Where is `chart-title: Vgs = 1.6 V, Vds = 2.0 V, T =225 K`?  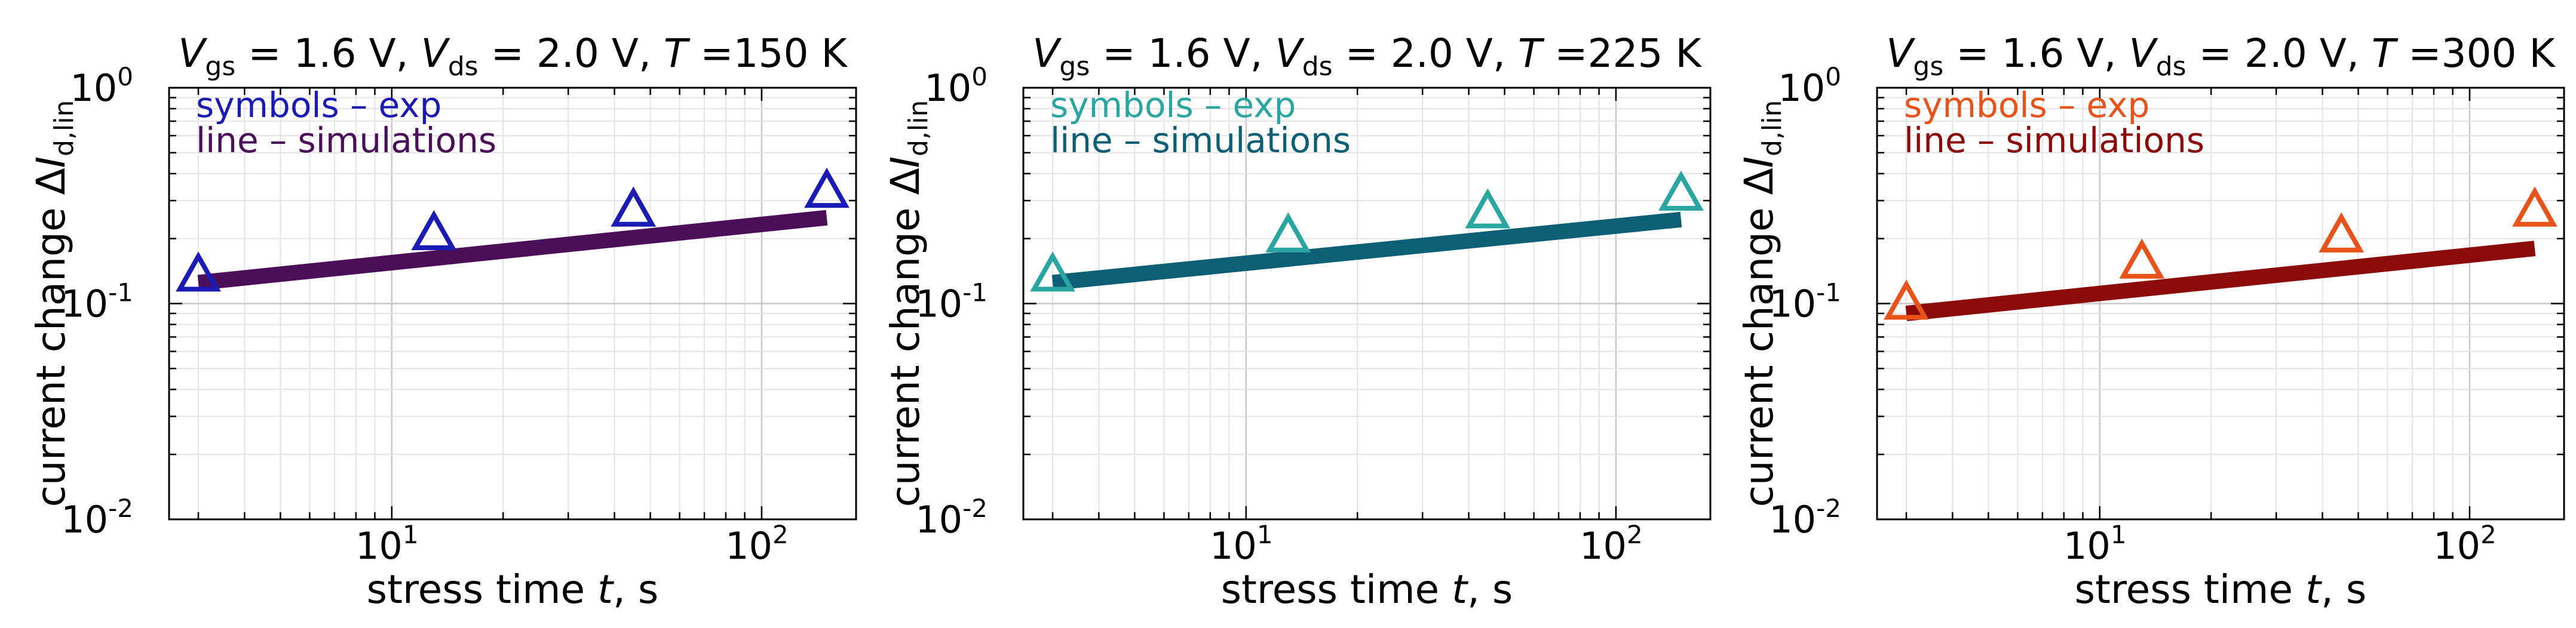
chart-title: Vgs = 1.6 V, Vds = 2.0 V, T =225 K is located at coordinates (1367, 56).